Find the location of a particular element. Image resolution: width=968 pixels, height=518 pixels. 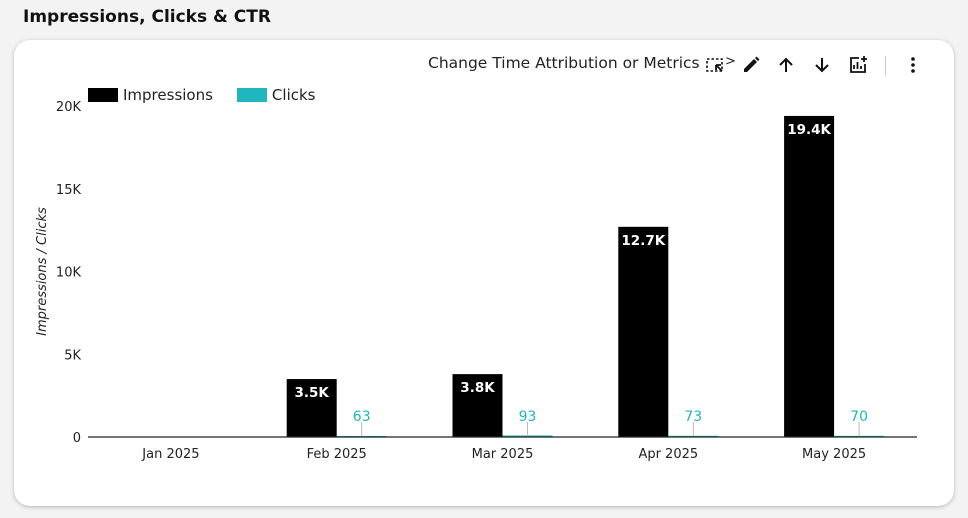

data-label-impressions: 12.7K is located at coordinates (643, 241).